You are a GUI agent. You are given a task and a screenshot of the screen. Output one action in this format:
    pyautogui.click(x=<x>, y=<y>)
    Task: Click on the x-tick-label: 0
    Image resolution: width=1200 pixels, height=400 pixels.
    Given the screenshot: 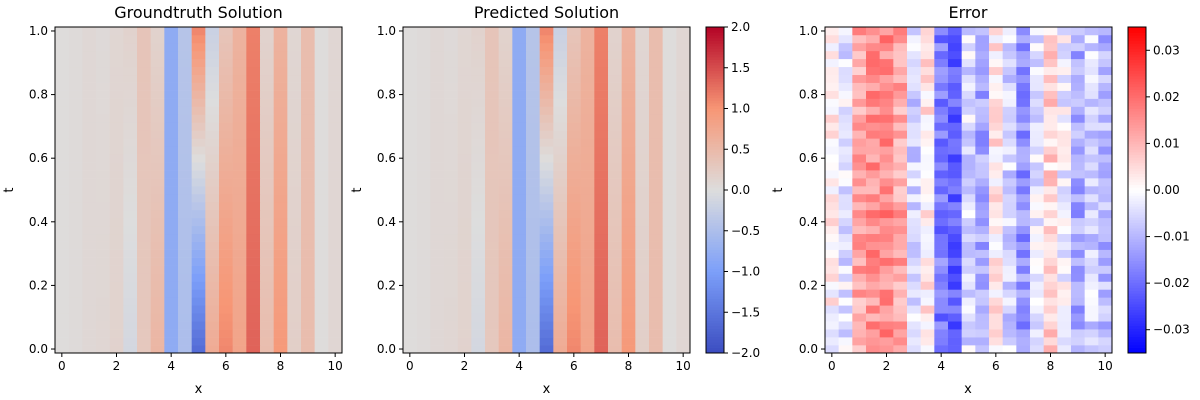 What is the action you would take?
    pyautogui.click(x=410, y=366)
    